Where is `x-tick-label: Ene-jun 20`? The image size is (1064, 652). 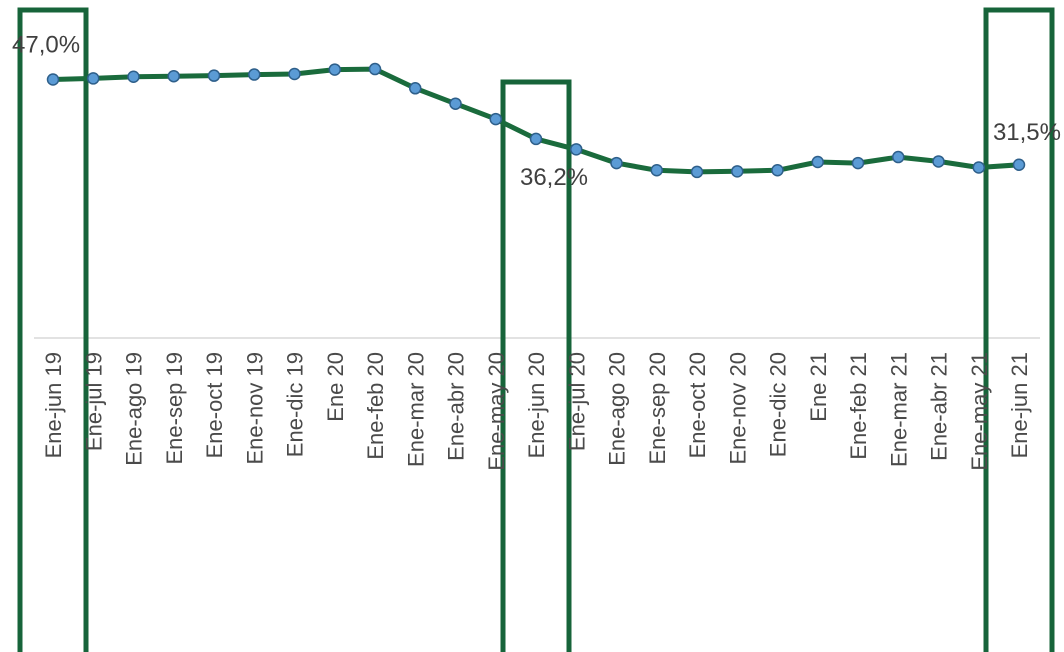
x-tick-label: Ene-jun 20 is located at coordinates (536, 405).